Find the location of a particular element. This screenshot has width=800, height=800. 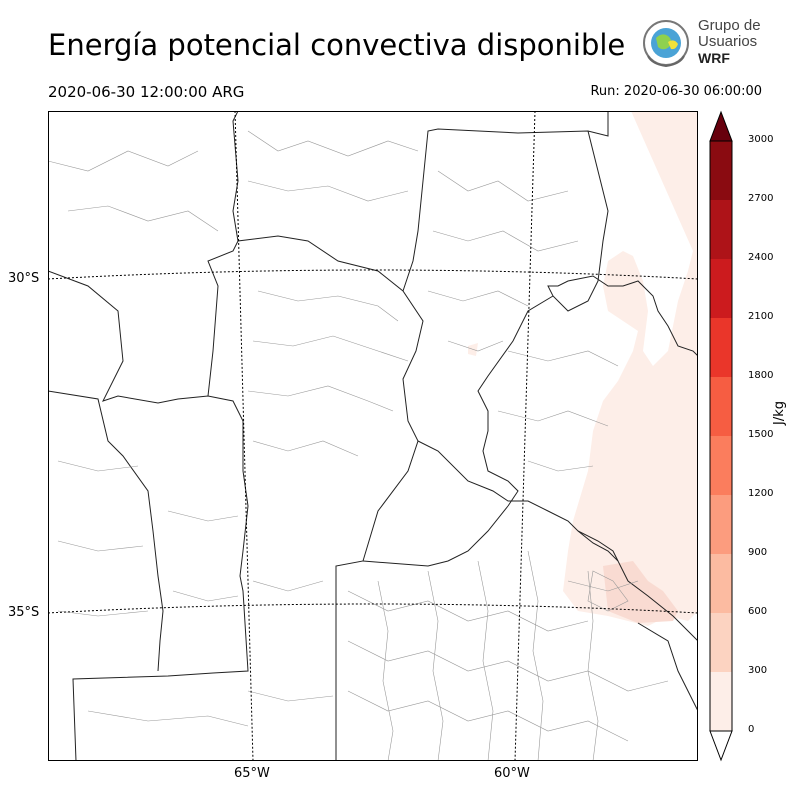

colorbar-frame is located at coordinates (721, 436).